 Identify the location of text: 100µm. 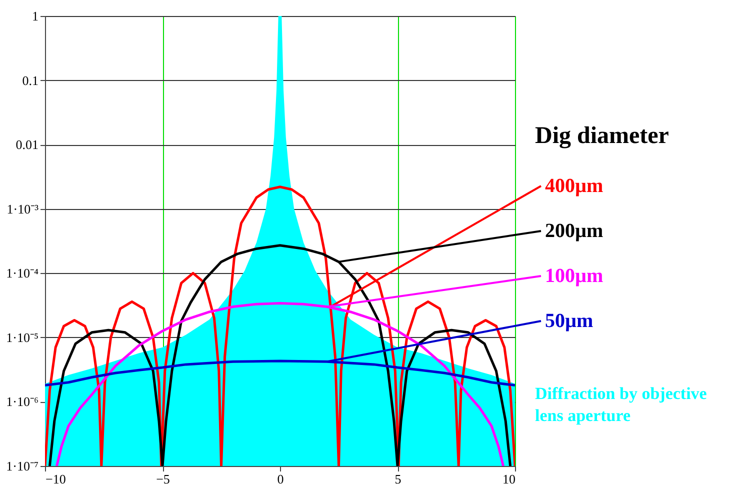
(574, 276).